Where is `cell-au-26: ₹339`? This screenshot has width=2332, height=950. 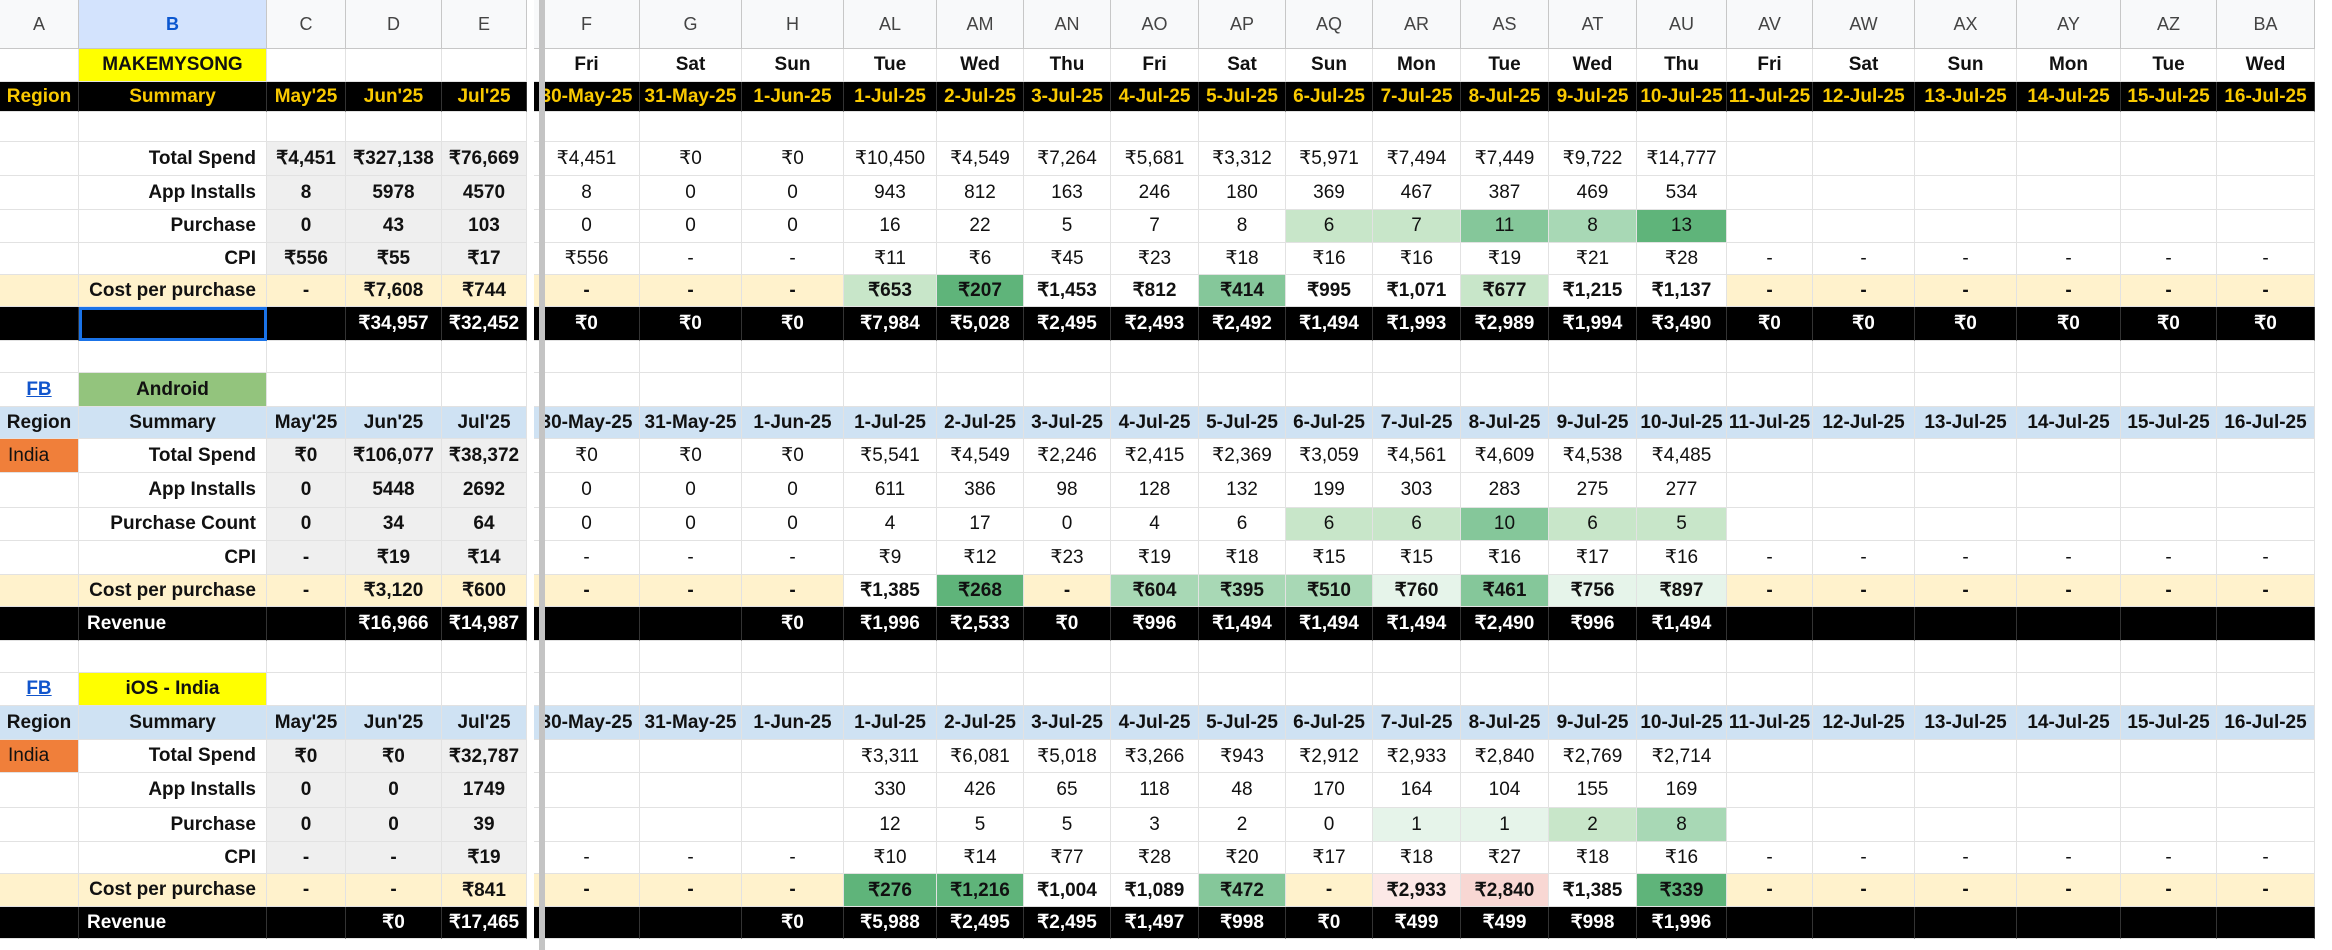 cell-au-26: ₹339 is located at coordinates (1682, 890).